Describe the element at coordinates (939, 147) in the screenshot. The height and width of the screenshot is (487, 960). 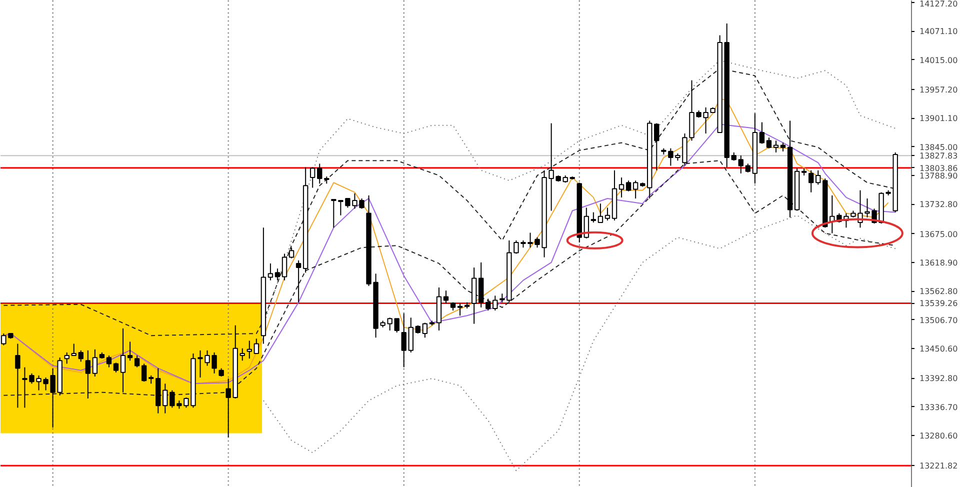
I see `y-tick-label: 13845.00` at that location.